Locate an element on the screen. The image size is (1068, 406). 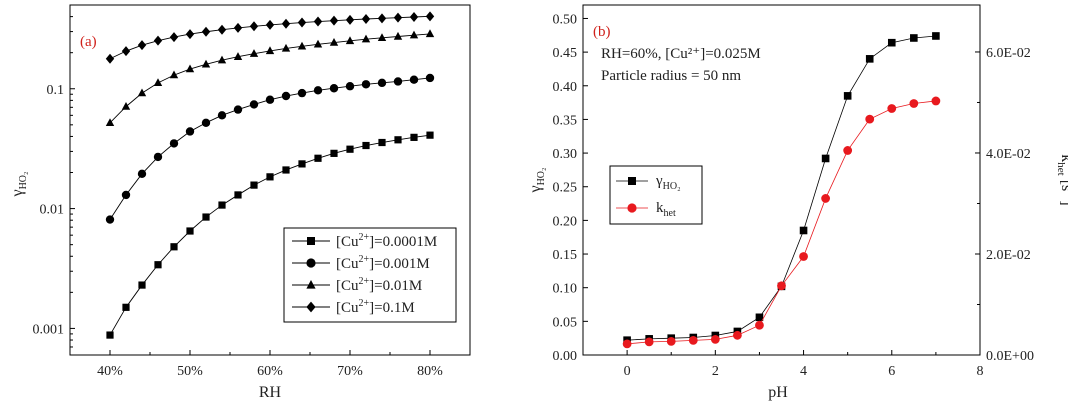
y-axis-label-b: γHO₂ is located at coordinates (537, 180).